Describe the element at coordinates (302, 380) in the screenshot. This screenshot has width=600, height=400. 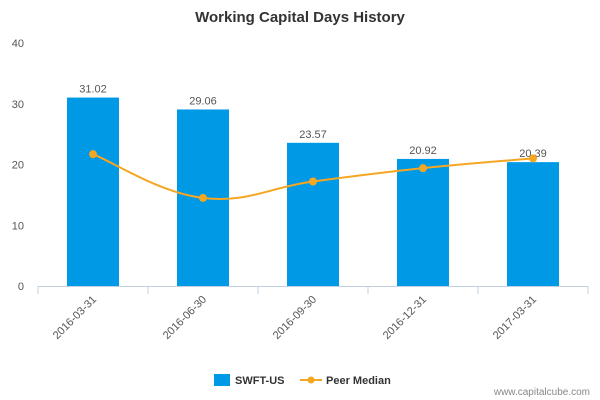
I see `legend: SWFT-US Peer Median` at that location.